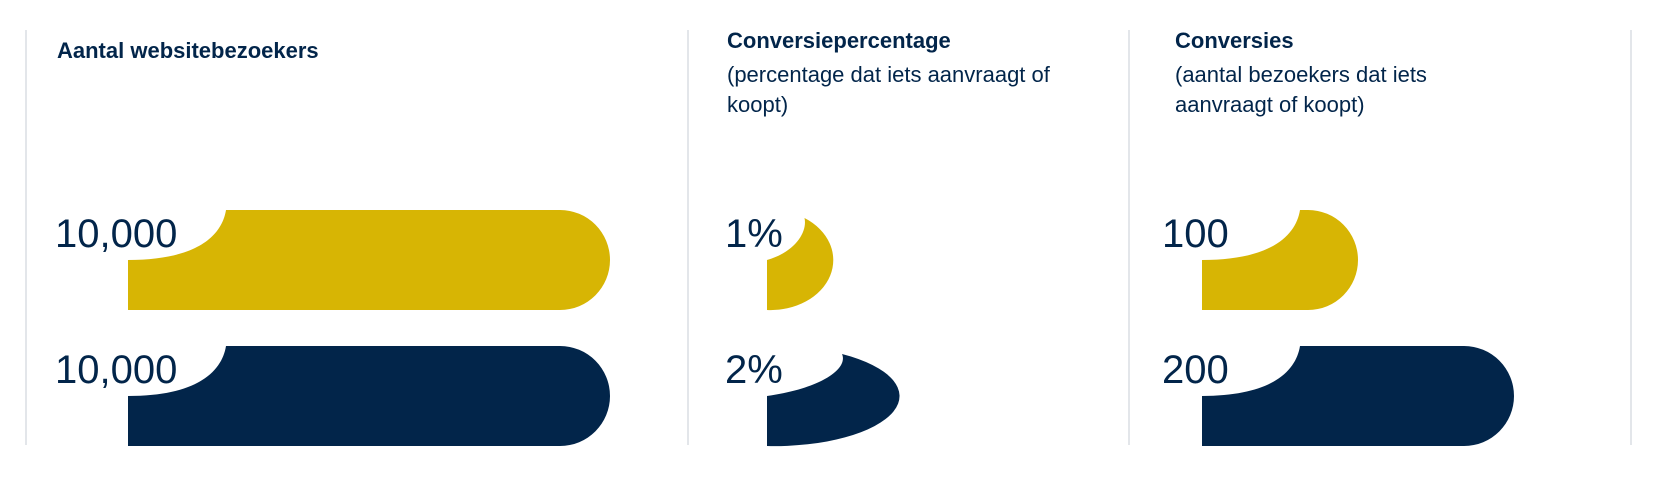 This screenshot has width=1657, height=495. Describe the element at coordinates (754, 234) in the screenshot. I see `value-label-conversion-rate-1: 1%` at that location.